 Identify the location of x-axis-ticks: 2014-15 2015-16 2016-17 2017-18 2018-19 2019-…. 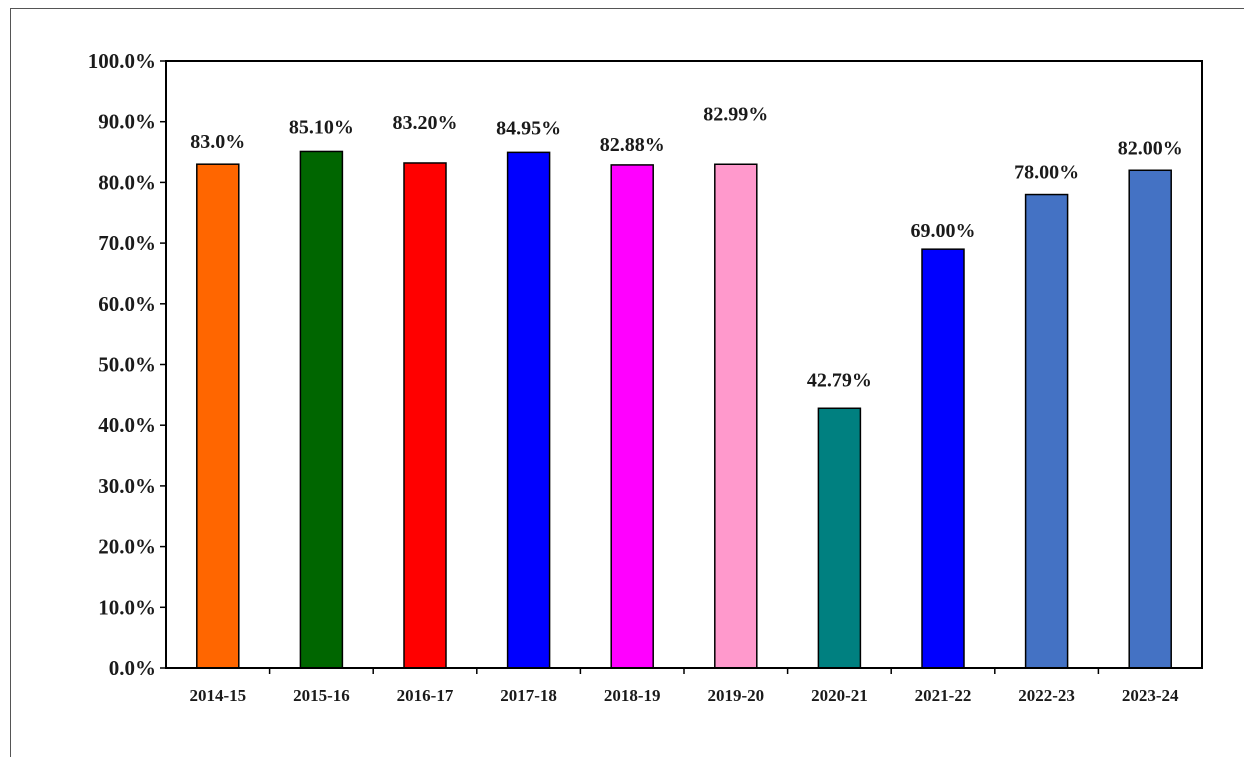
(684, 686).